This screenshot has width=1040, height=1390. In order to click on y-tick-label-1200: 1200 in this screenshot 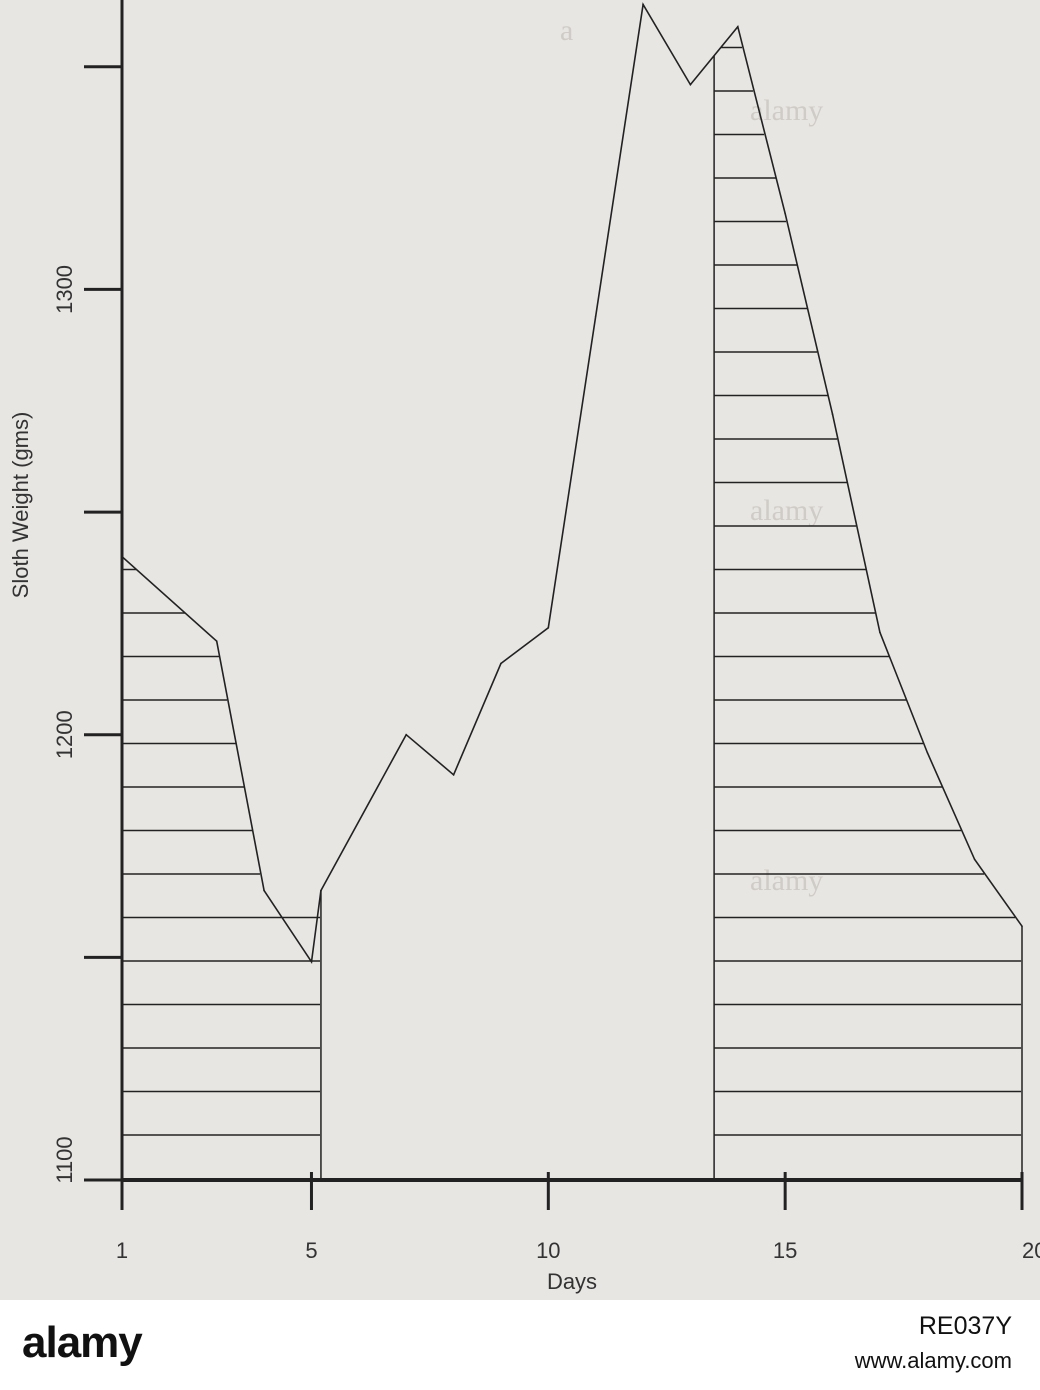, I will do `click(64, 734)`.